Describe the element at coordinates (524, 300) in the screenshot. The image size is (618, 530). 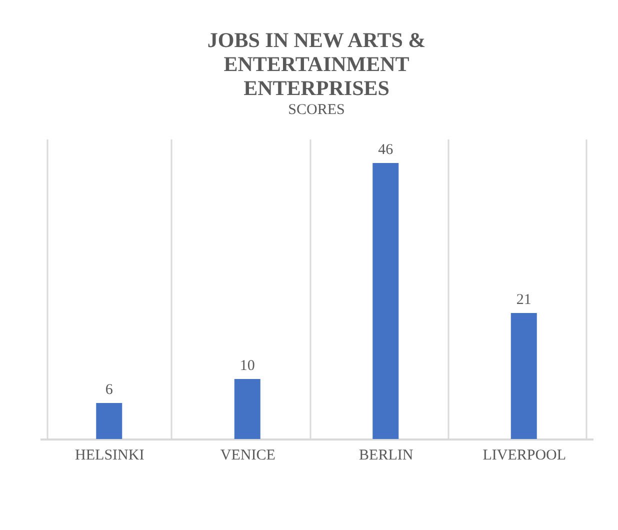
I see `data-label: 21` at that location.